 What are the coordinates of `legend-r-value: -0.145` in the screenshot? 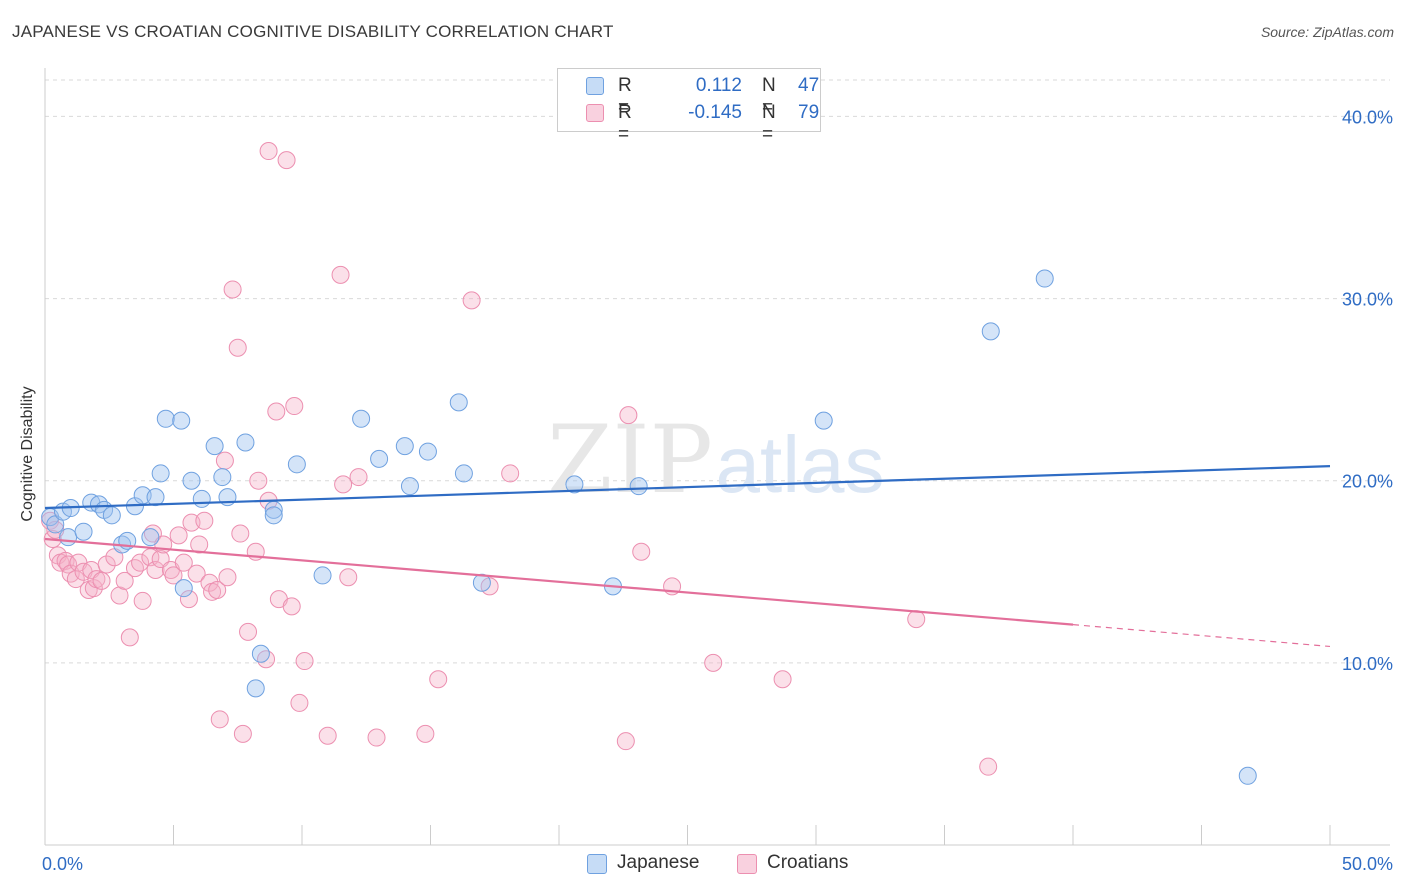 It's located at (715, 112).